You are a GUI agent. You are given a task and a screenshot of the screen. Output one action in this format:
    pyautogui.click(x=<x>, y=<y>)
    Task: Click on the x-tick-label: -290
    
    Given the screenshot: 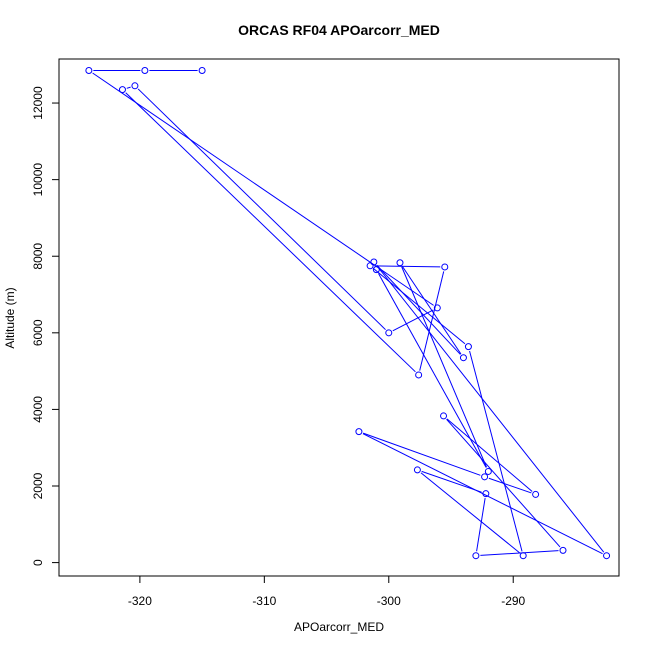 What is the action you would take?
    pyautogui.click(x=513, y=601)
    